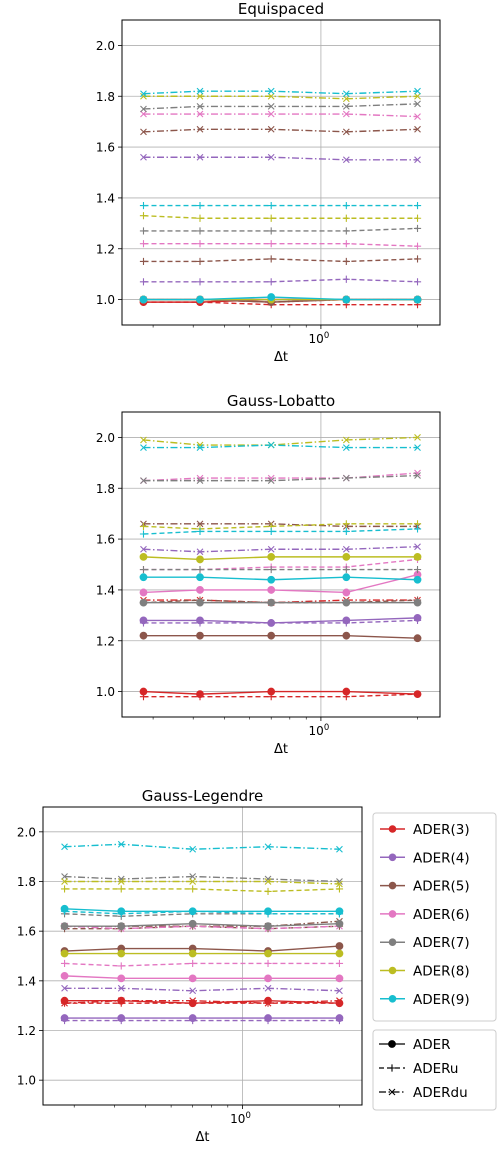 The height and width of the screenshot is (1150, 498). I want to click on legend-item-ader8: ADER(8), so click(425, 972).